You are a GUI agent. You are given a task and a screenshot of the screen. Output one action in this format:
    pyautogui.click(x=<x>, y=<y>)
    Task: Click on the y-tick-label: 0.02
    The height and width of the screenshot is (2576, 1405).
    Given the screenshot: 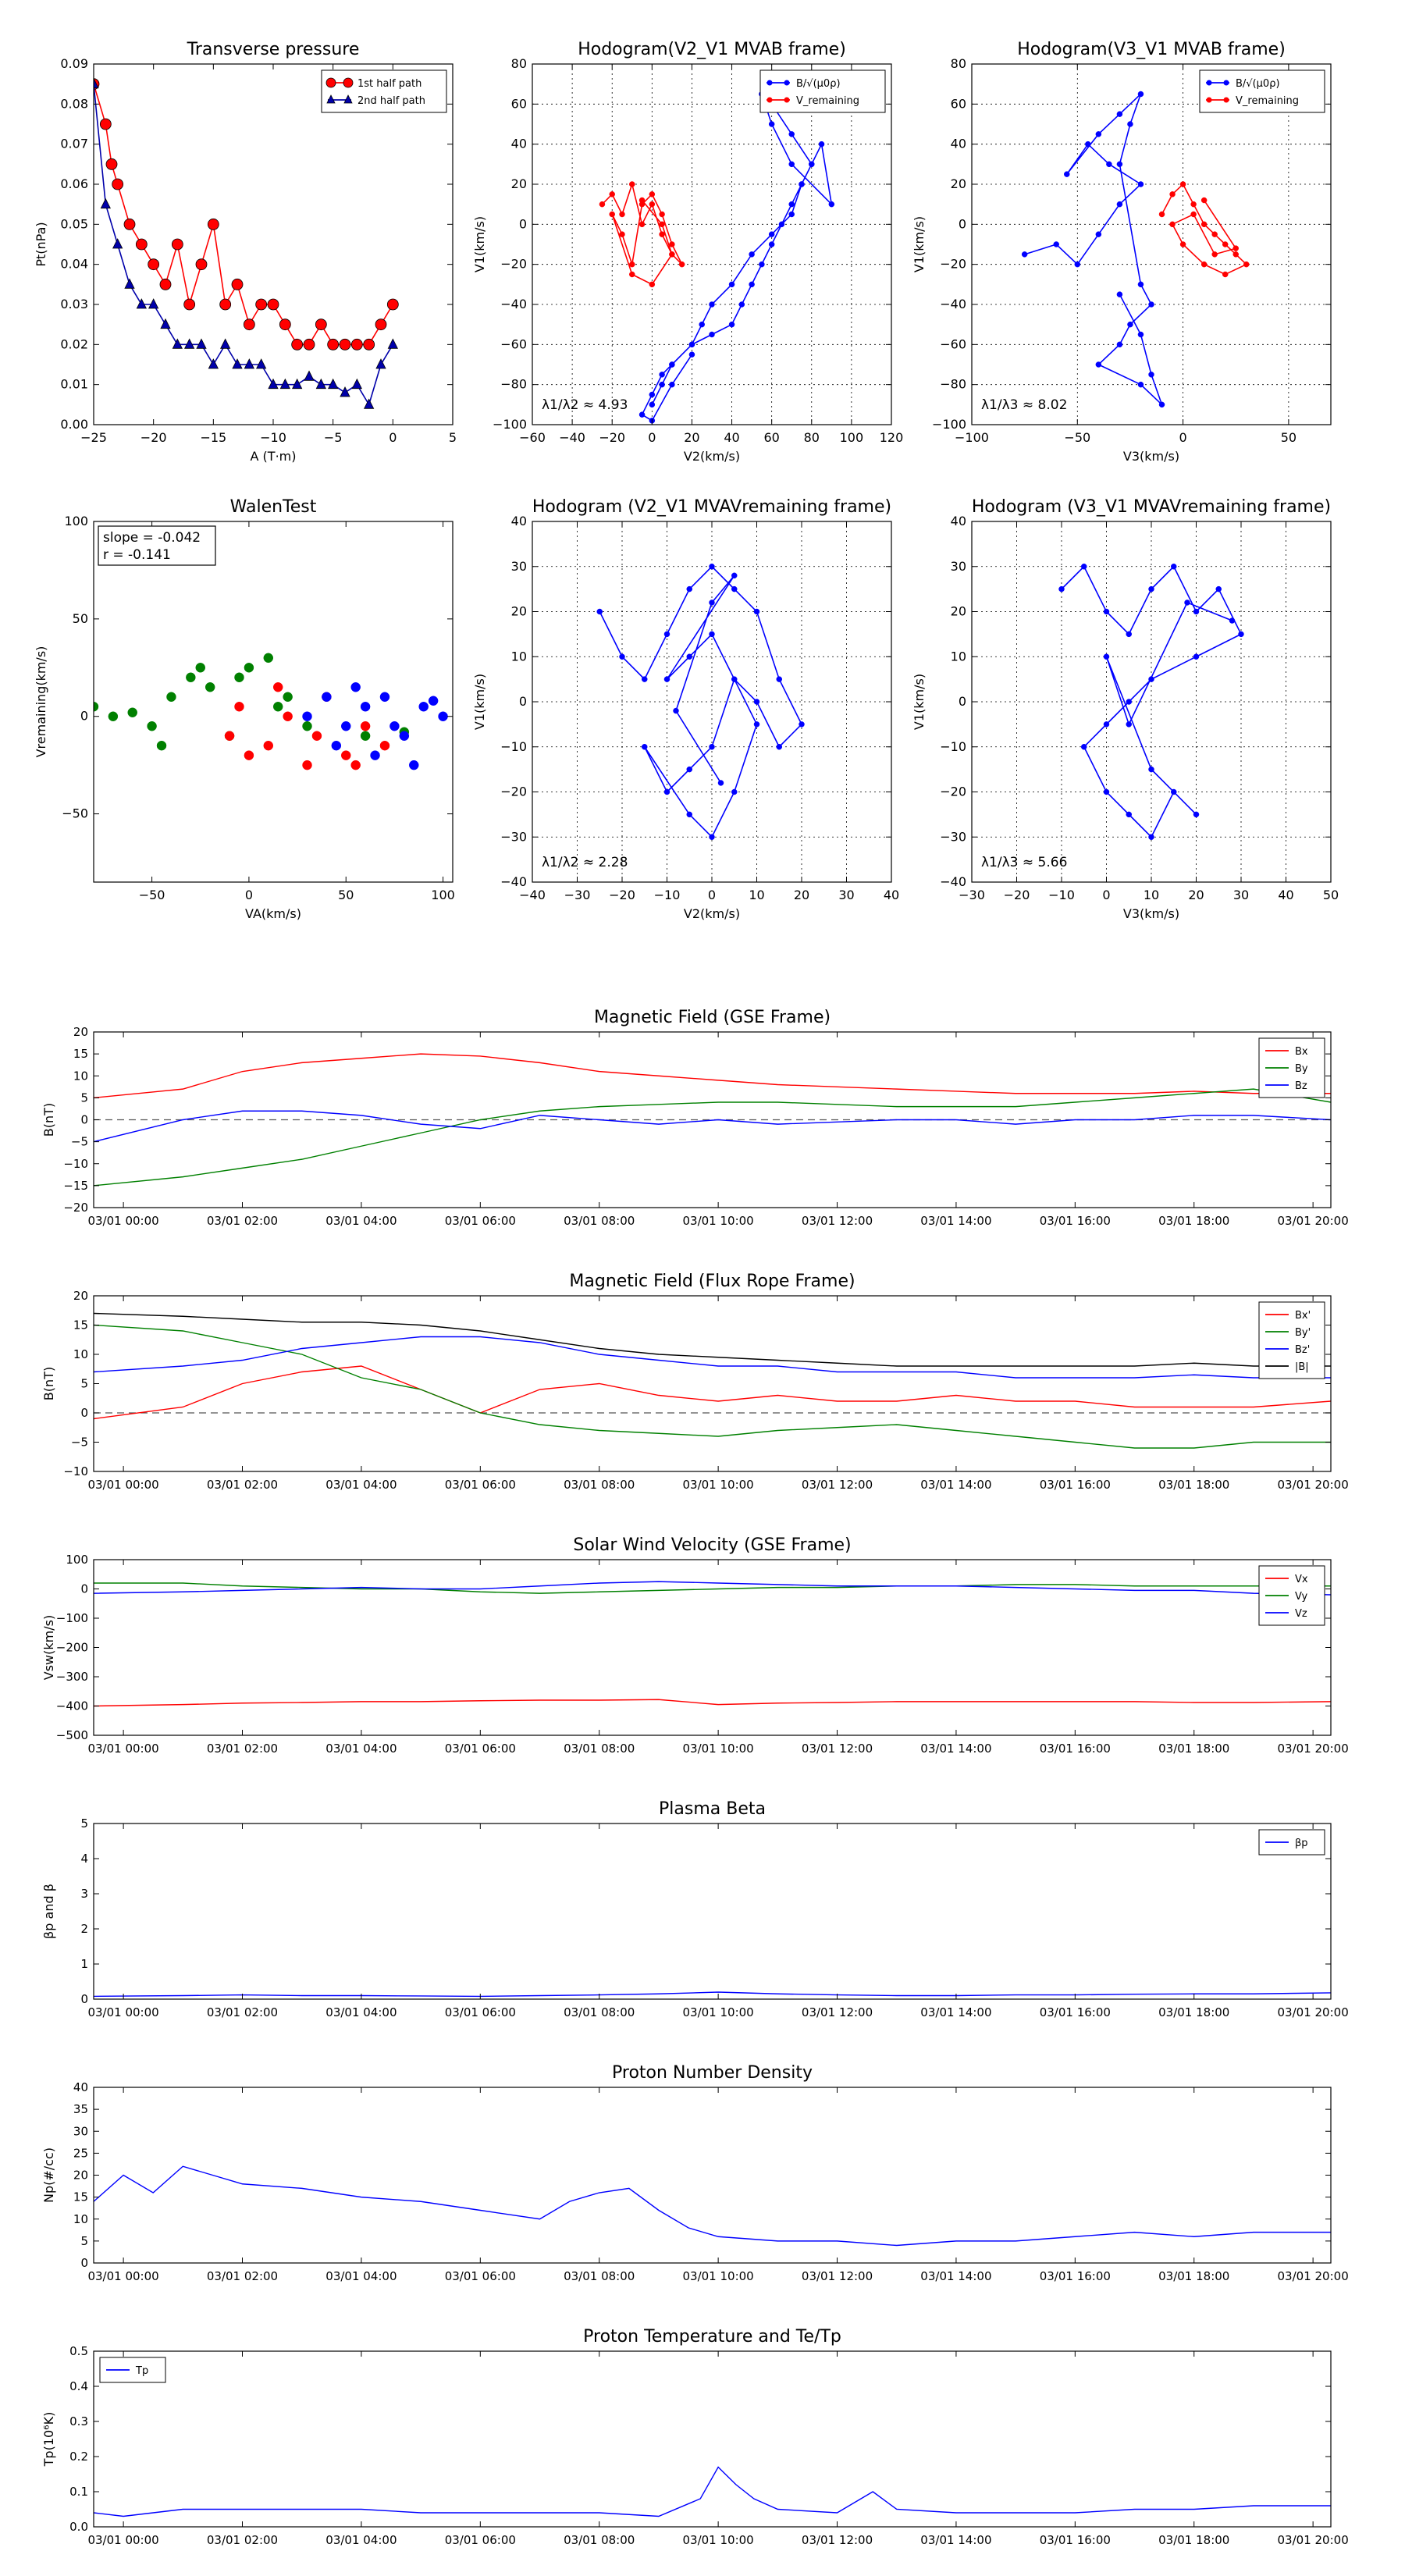 What is the action you would take?
    pyautogui.click(x=74, y=343)
    